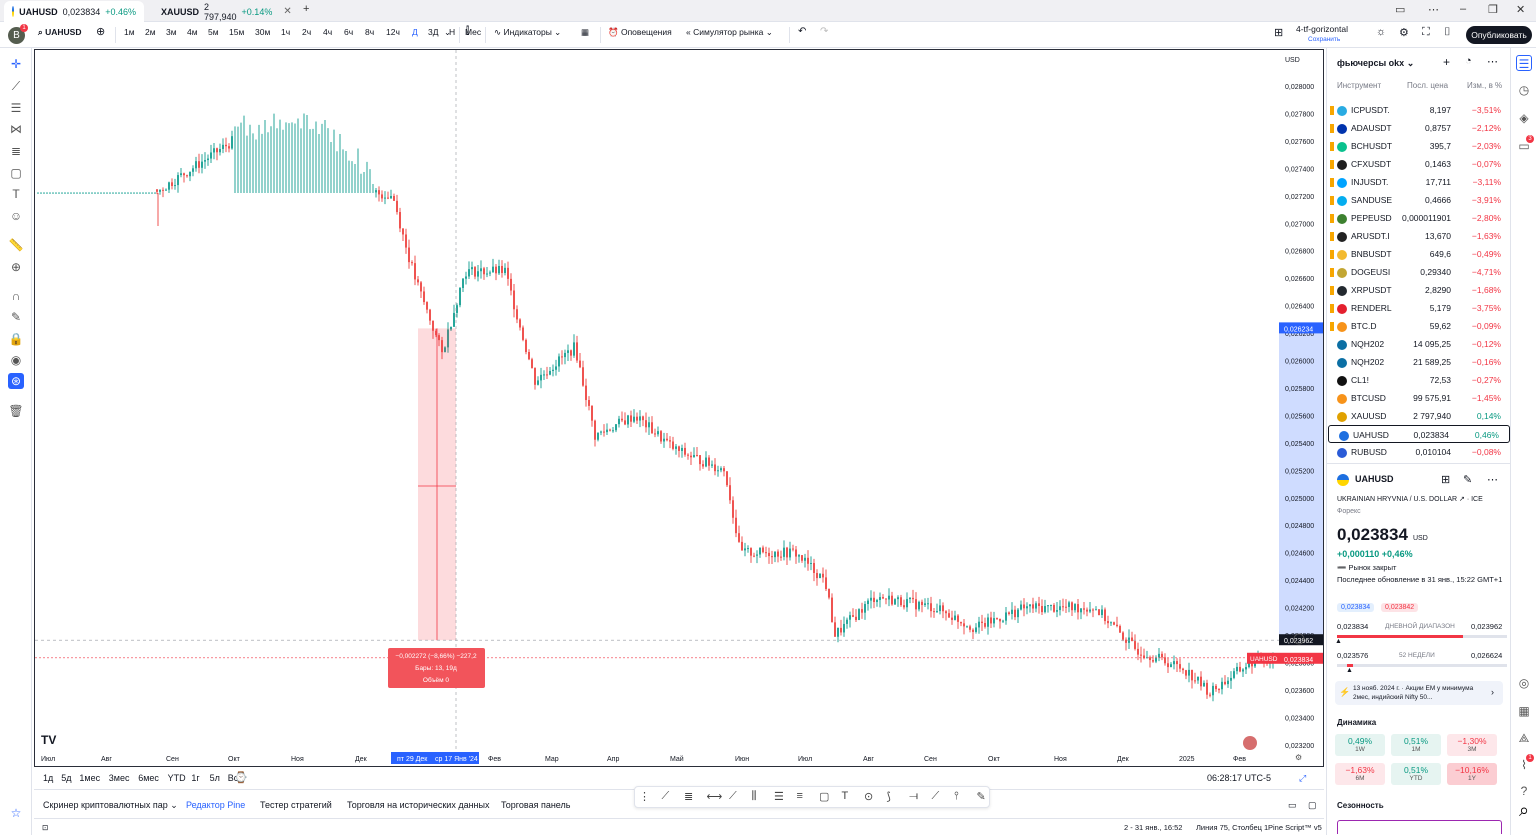 The width and height of the screenshot is (1536, 835). Describe the element at coordinates (779, 797) in the screenshot. I see `lines-icon: ☰` at that location.